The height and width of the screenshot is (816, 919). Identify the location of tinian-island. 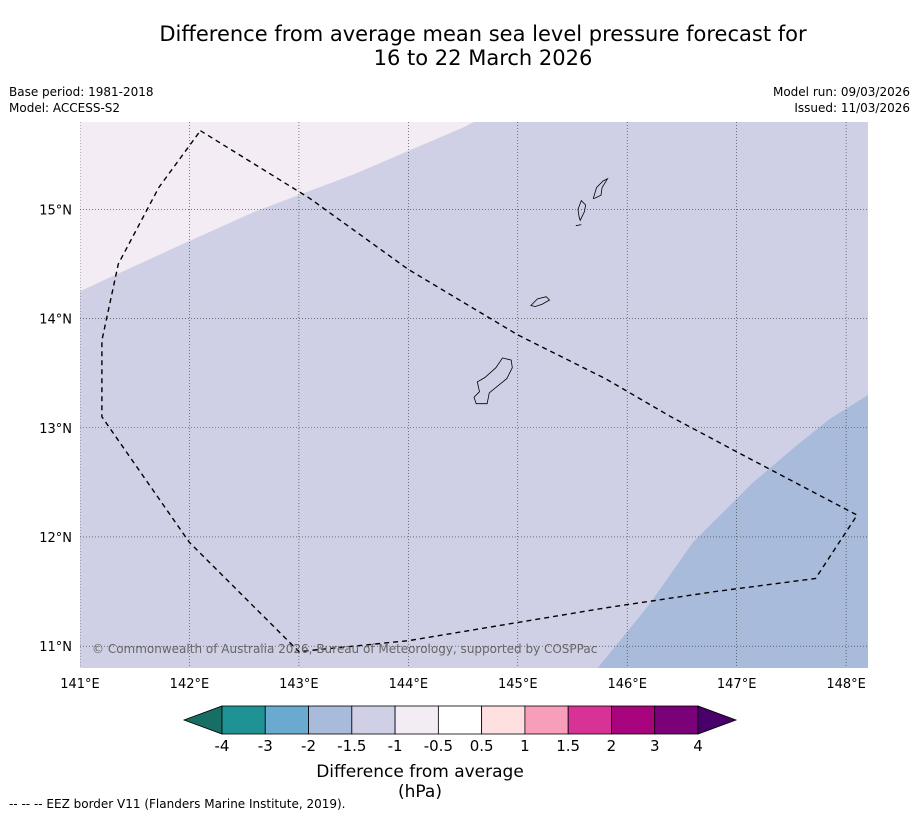
(582, 210).